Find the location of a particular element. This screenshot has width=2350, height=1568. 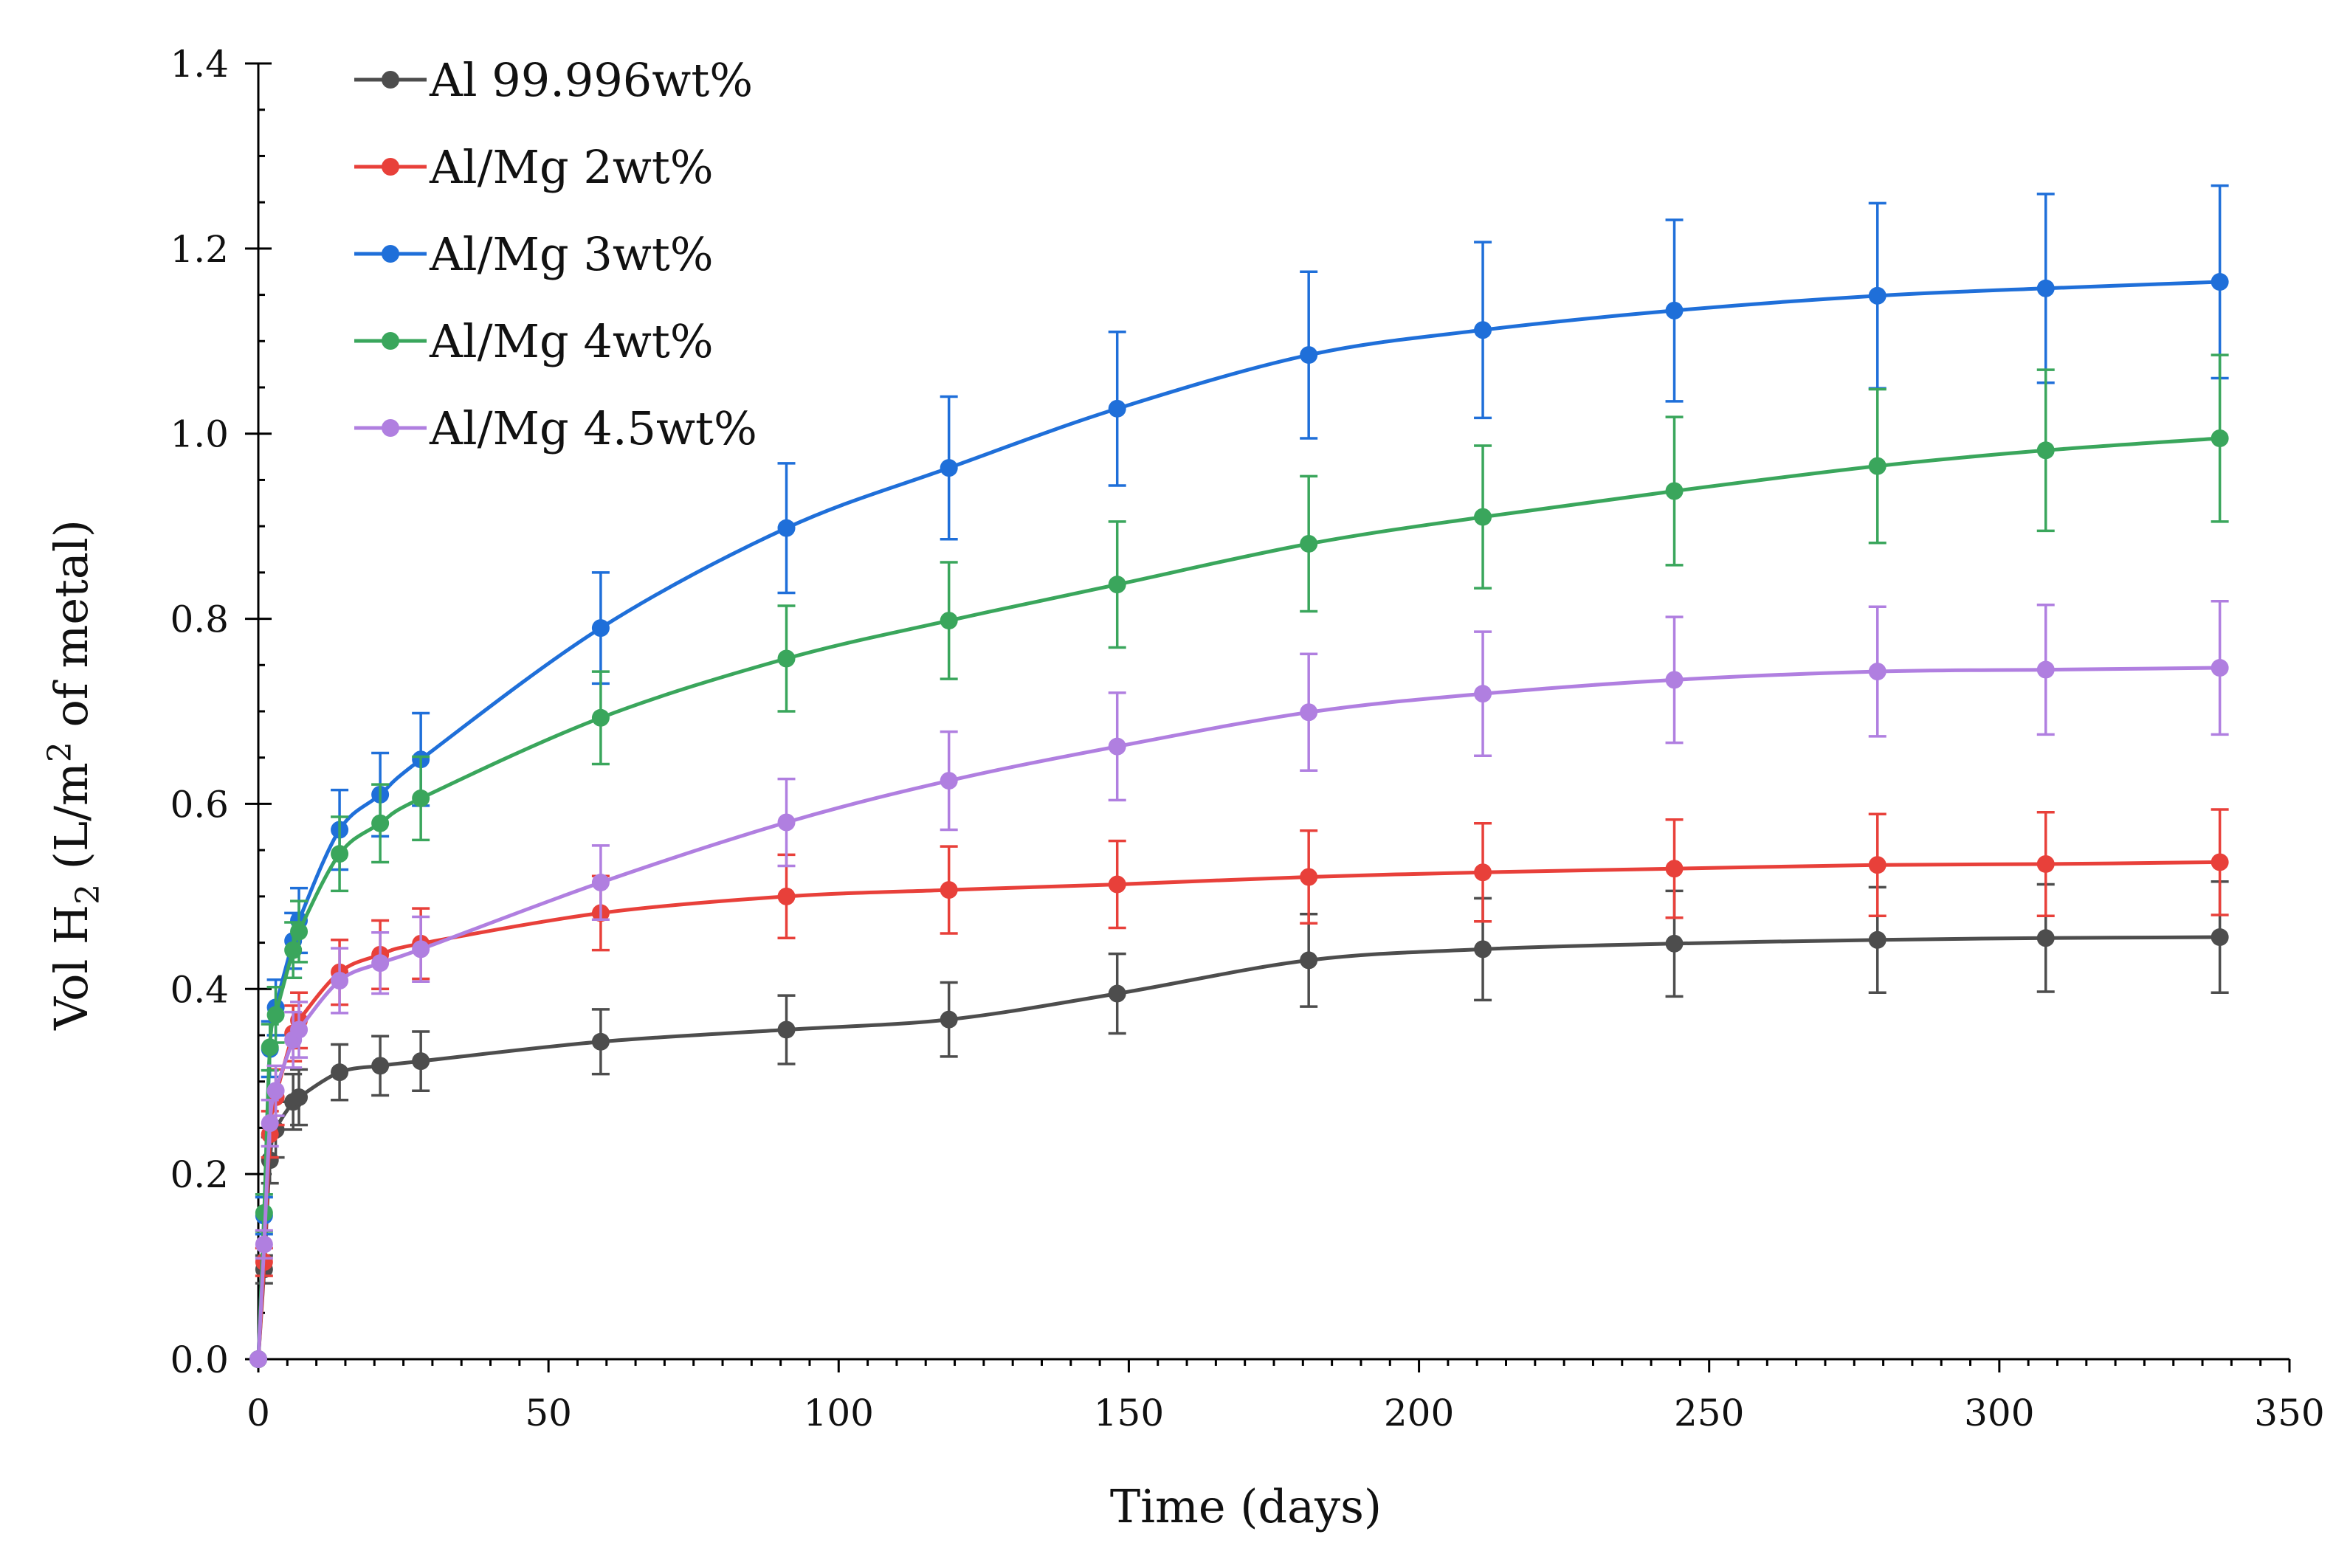

y-axis-title-sub: 2 is located at coordinates (88, 894).